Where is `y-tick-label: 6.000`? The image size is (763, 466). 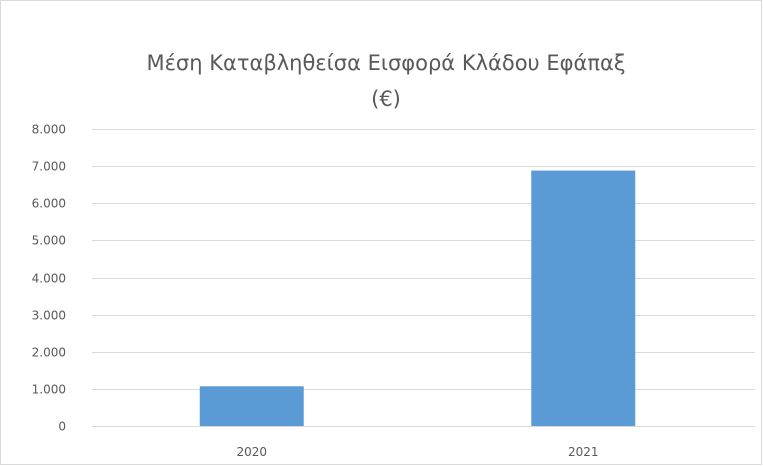
y-tick-label: 6.000 is located at coordinates (49, 204).